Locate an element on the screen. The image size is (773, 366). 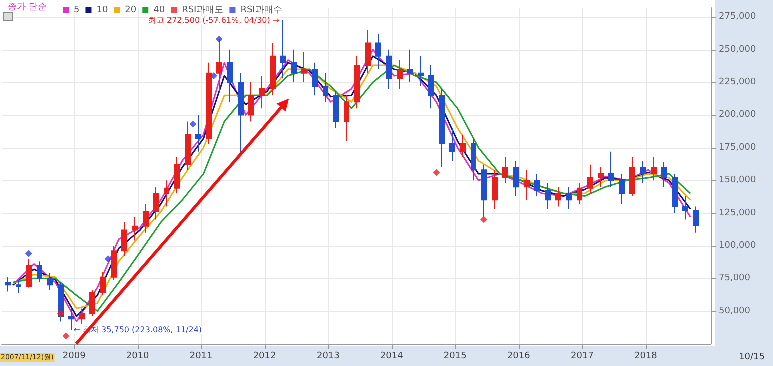
legend-label: RSI과매수 is located at coordinates (261, 11).